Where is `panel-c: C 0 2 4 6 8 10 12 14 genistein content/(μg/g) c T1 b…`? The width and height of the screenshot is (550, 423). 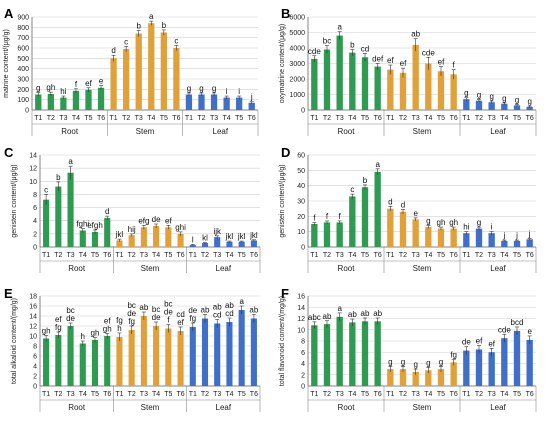
panel-c: C 0 2 4 6 8 10 12 14 genistein content/(μg/g) c T1 b… is located at coordinates (132, 209).